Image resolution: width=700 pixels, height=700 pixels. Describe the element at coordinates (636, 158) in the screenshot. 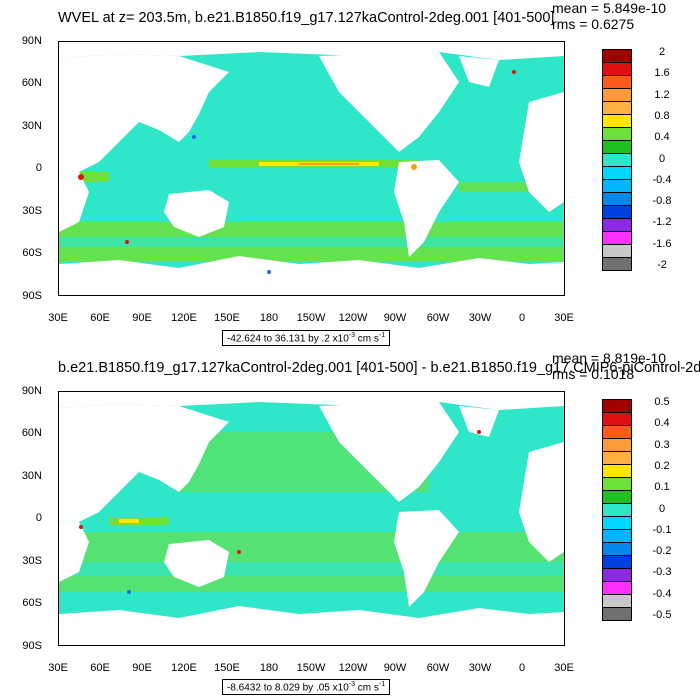

I see `colorbar: 2 1.6 1.2 0.8 0.4 0 -0.4 -0.8 -1.2 -1.6 -2` at that location.